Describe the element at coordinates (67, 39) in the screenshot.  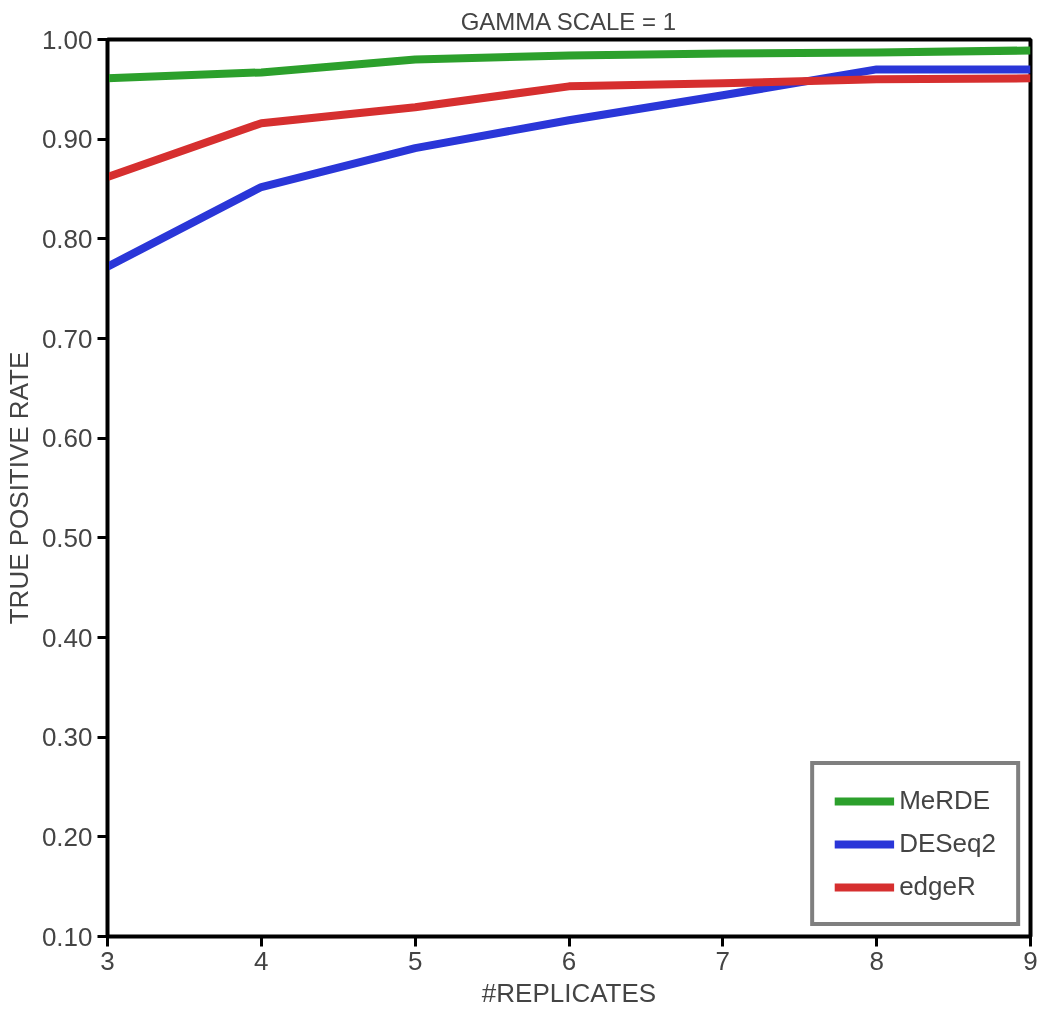
I see `y-tick-label: 1.00` at that location.